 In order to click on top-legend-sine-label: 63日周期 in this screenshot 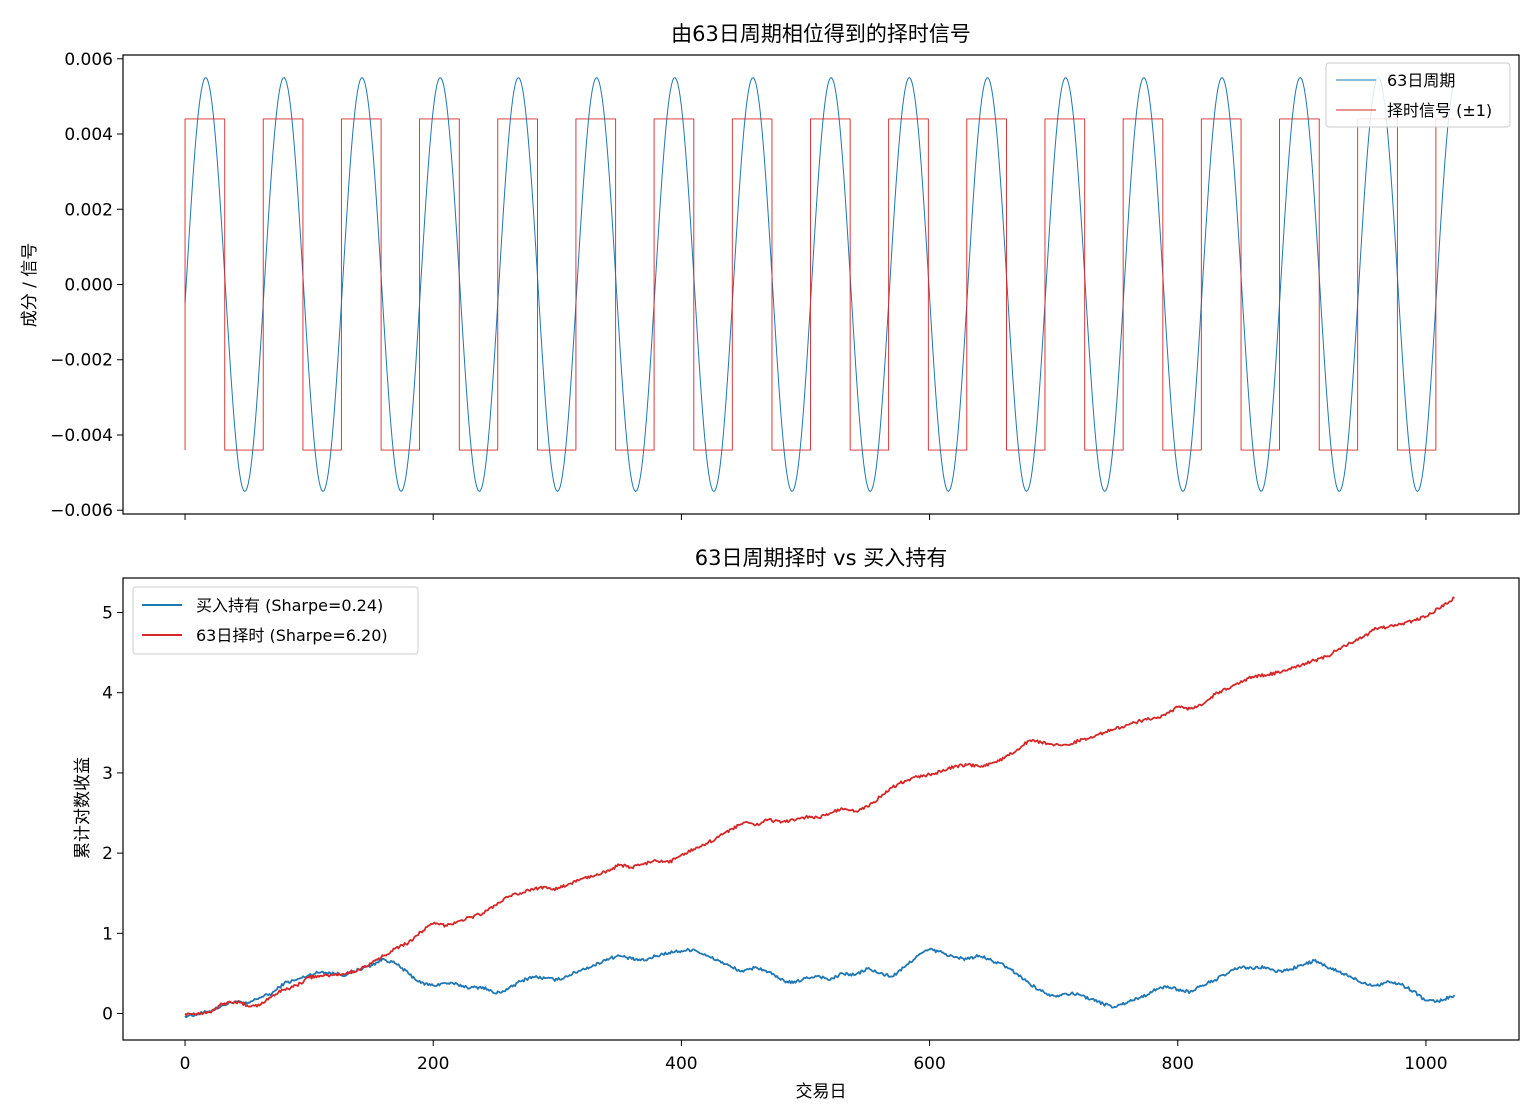, I will do `click(1421, 80)`.